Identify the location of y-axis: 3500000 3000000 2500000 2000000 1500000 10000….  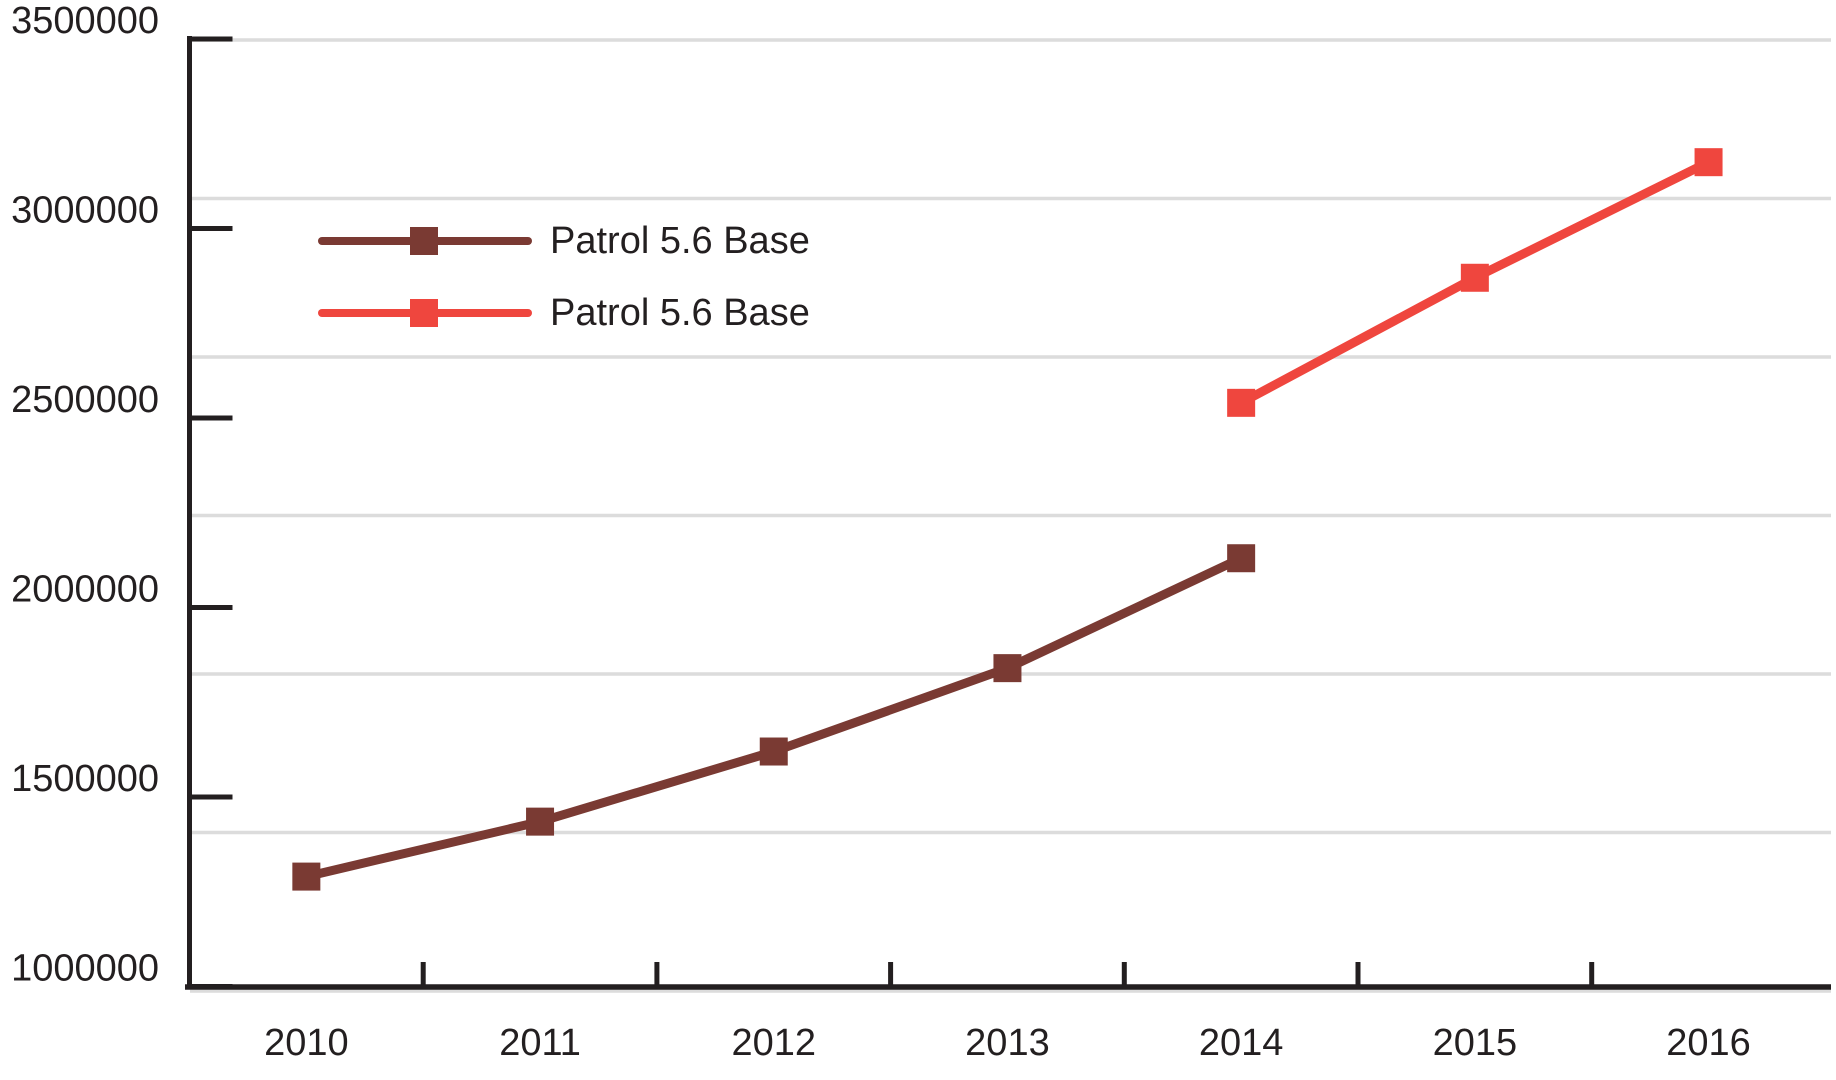
(122, 495).